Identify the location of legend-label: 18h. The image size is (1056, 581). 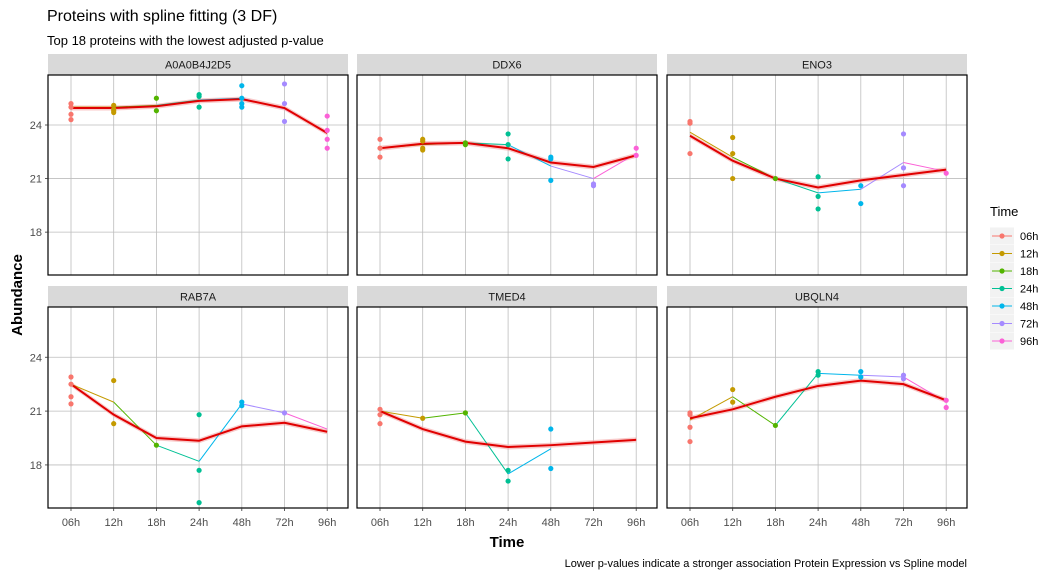
(1029, 272).